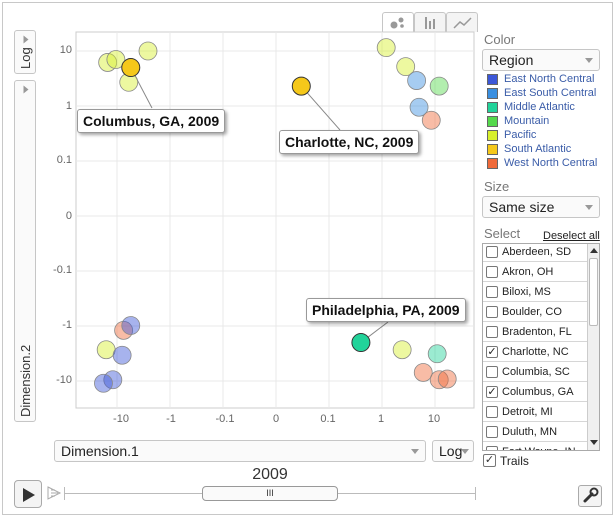 This screenshot has height=517, width=615. Describe the element at coordinates (430, 22) in the screenshot. I see `tab-bar-chart` at that location.